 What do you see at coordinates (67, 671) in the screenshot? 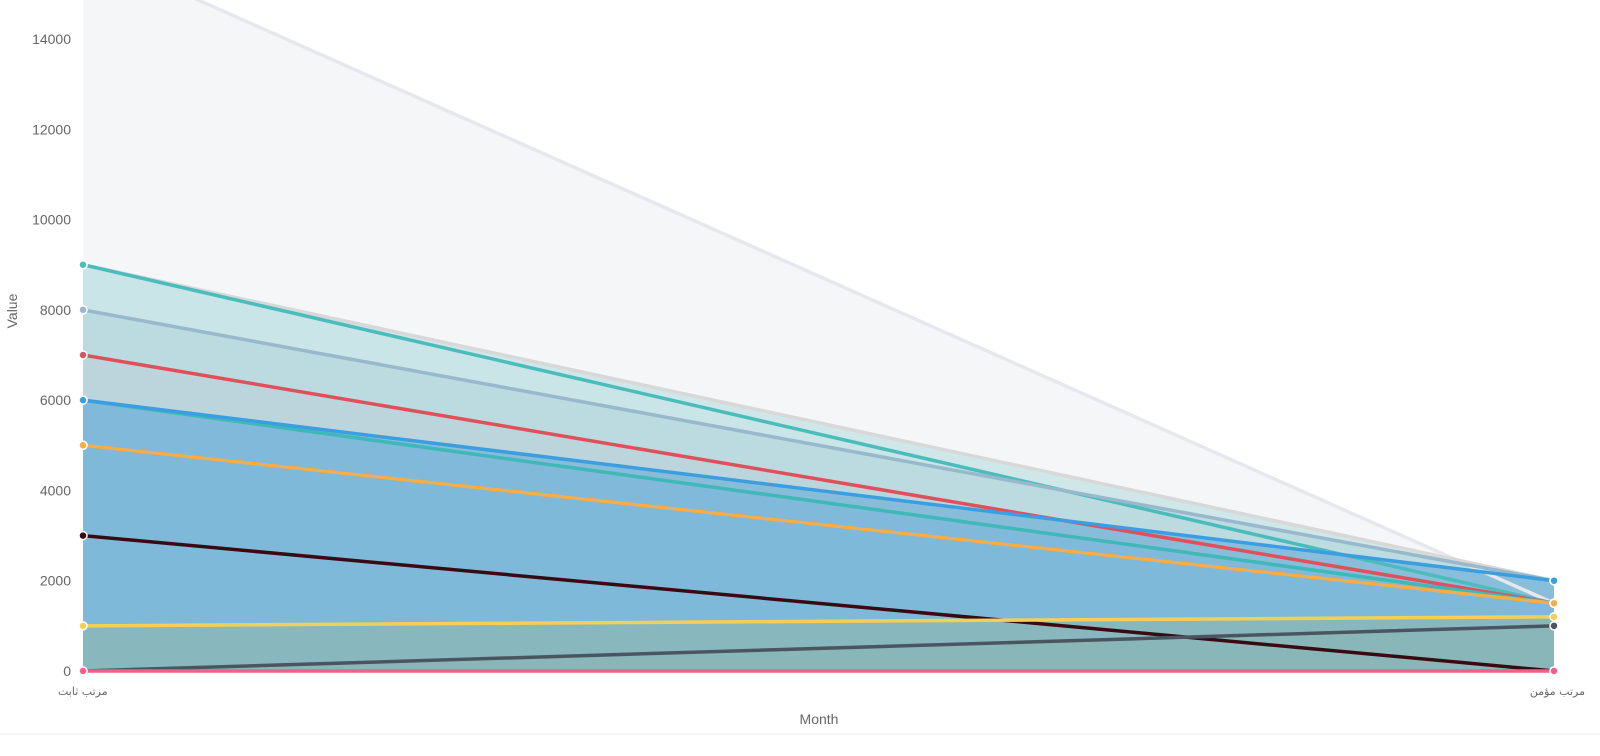
I see `y-tick-label: 0` at bounding box center [67, 671].